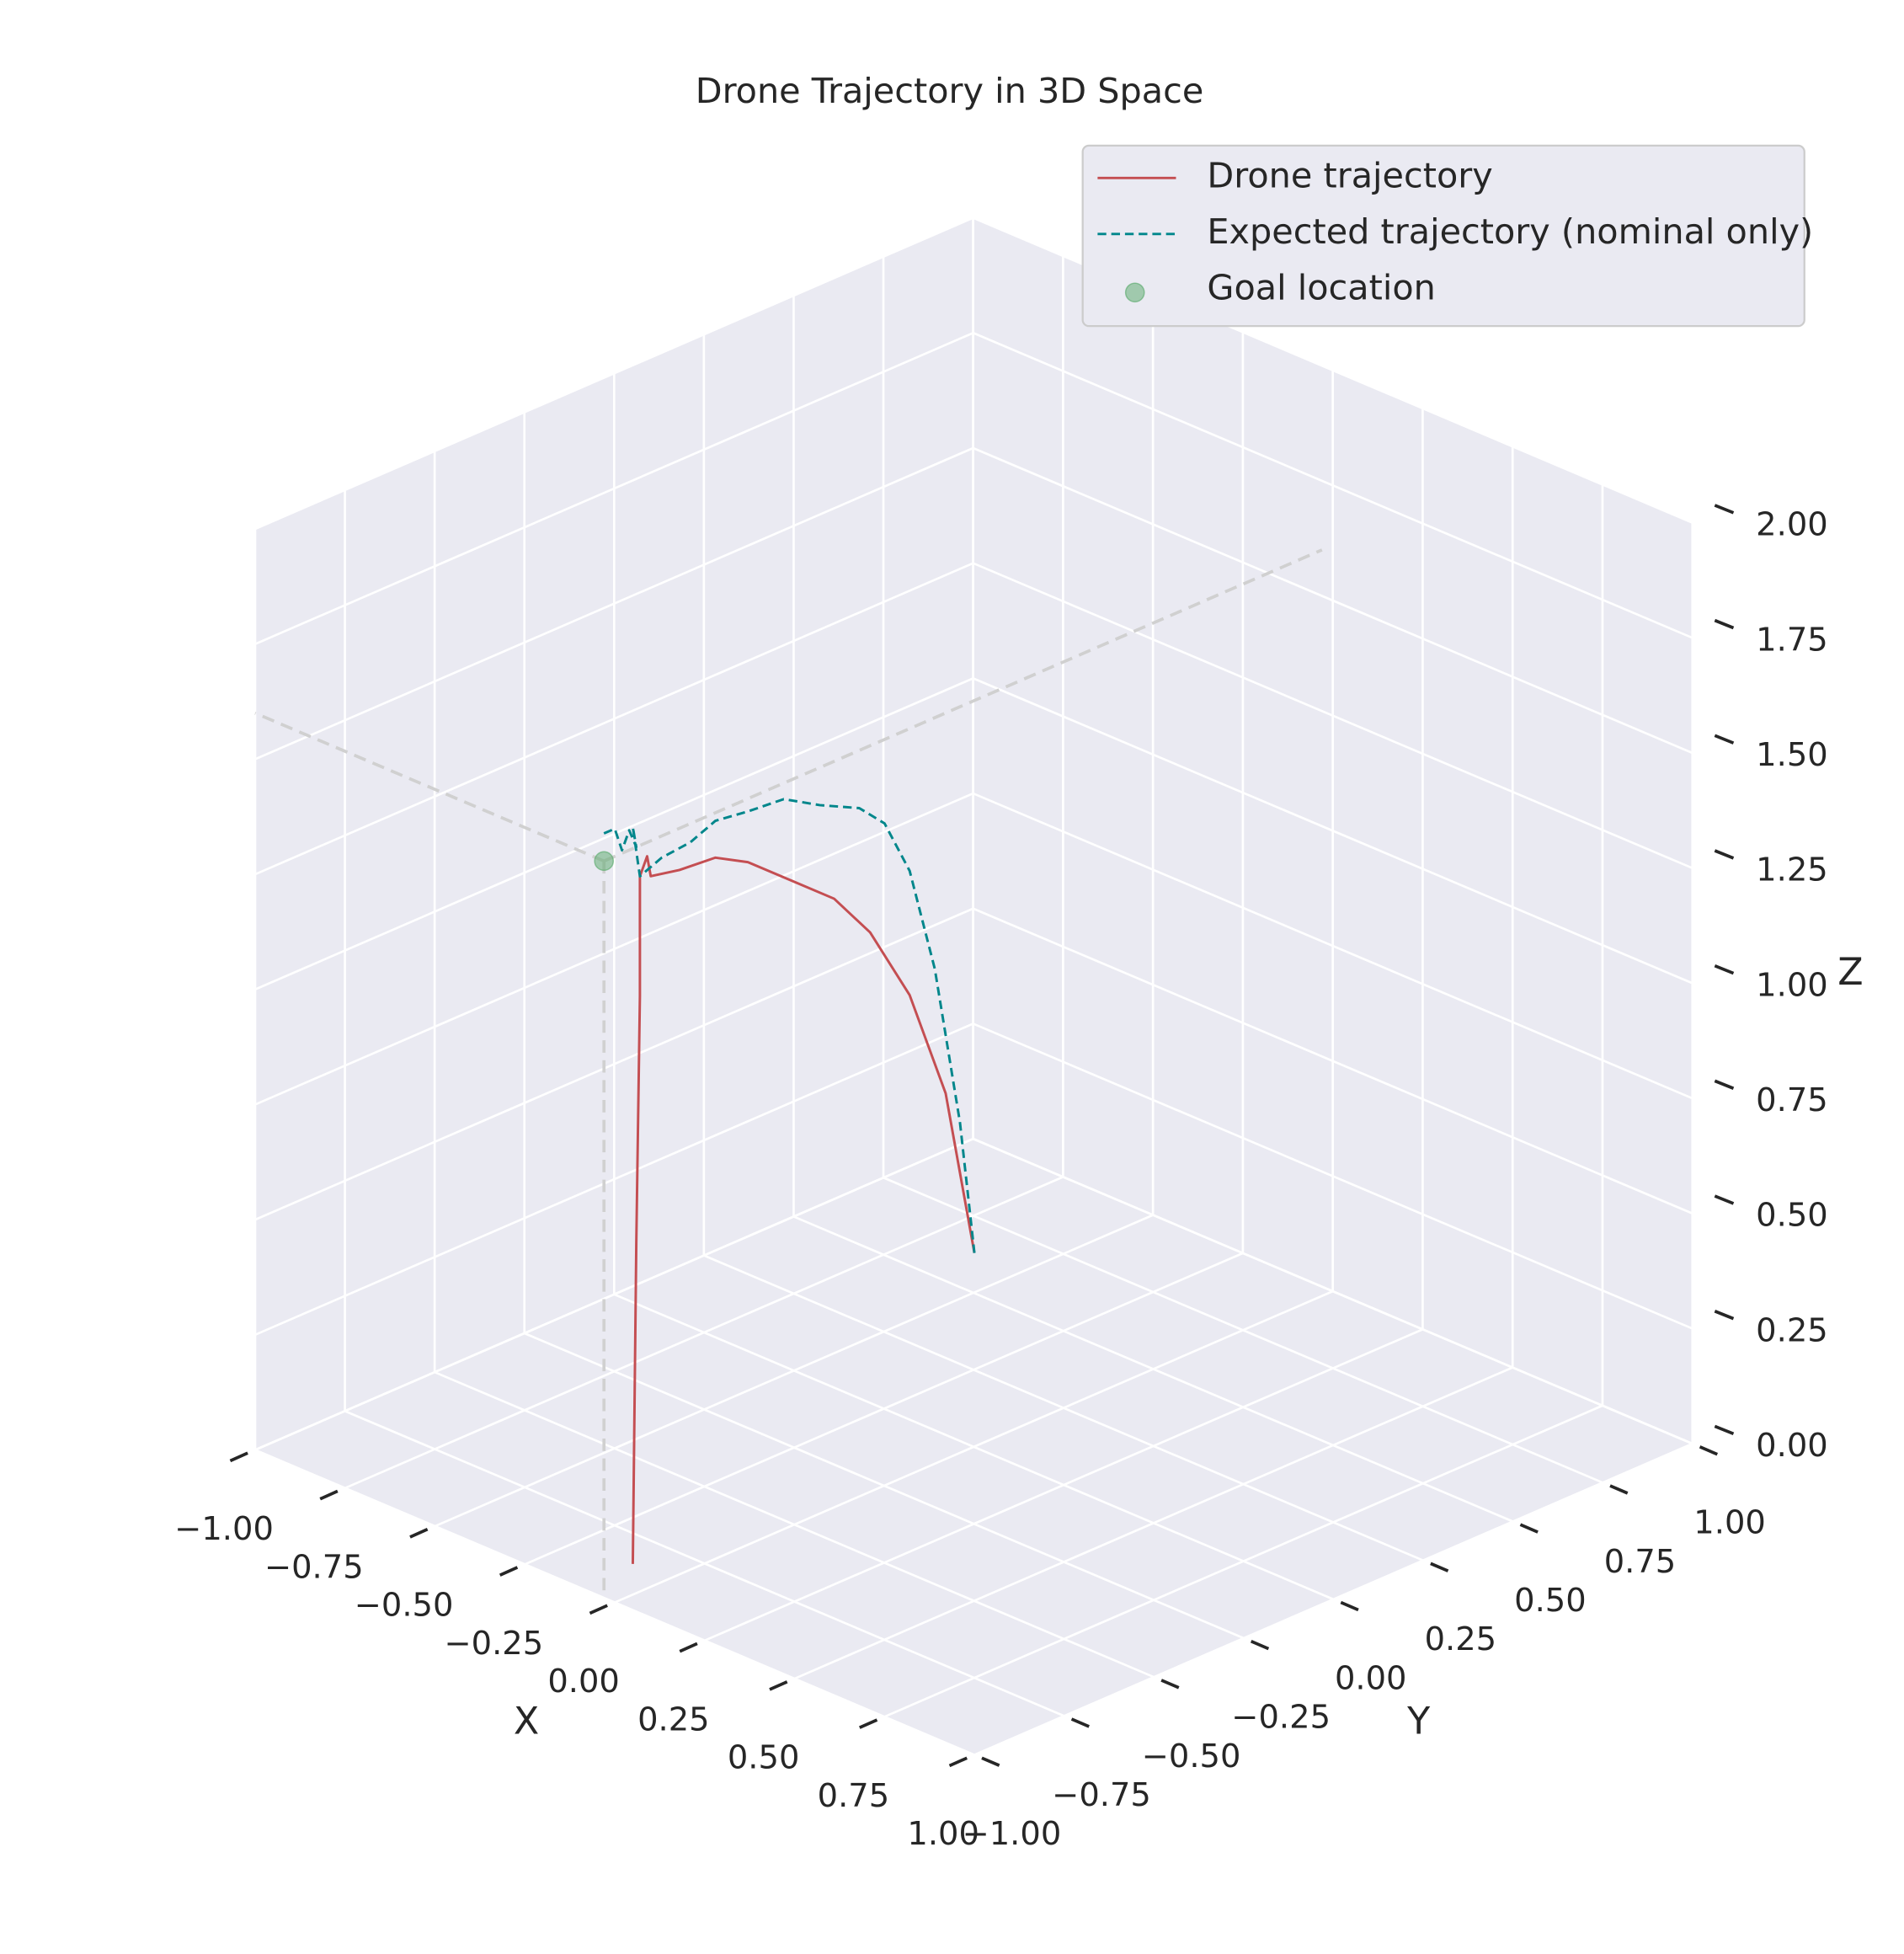  Describe the element at coordinates (950, 91) in the screenshot. I see `chart-title: Drone Trajectory in 3D Space` at that location.